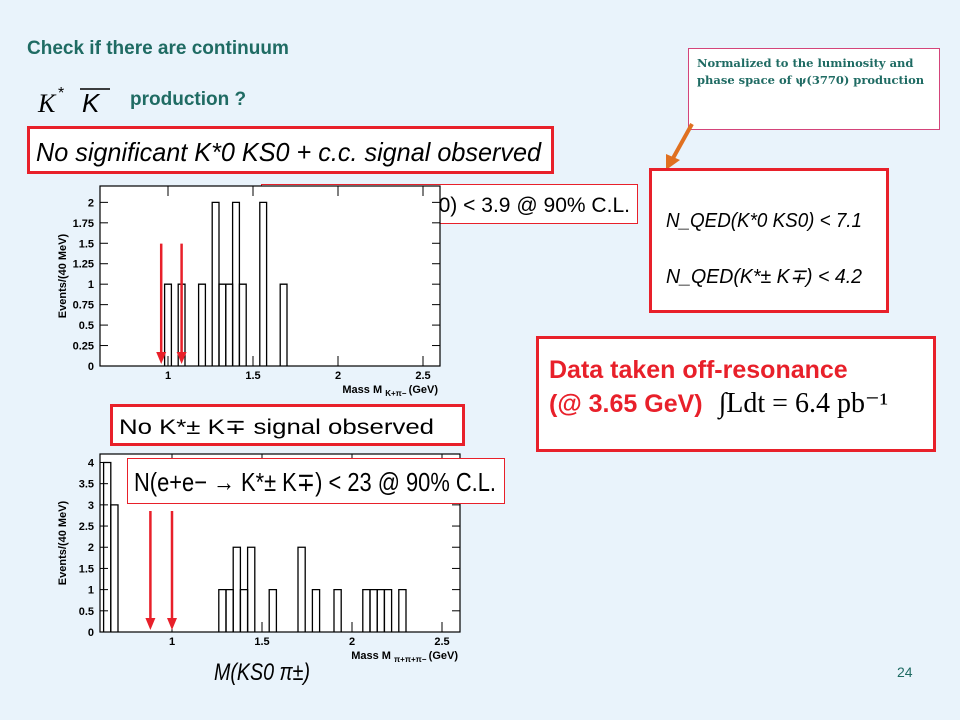 This screenshot has width=960, height=720. I want to click on kstar-kbar-symbol: K * K, so click(78, 102).